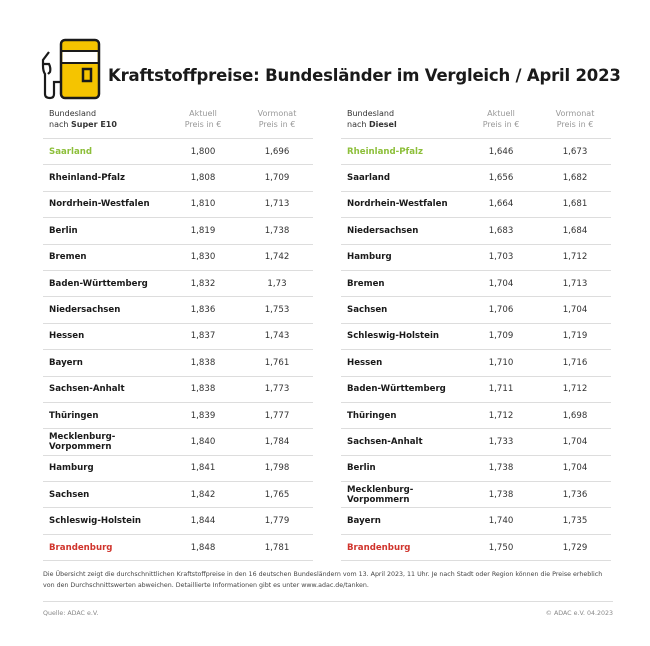 This screenshot has width=650, height=646. Describe the element at coordinates (93, 124) in the screenshot. I see `fuel-type: Super E10` at that location.